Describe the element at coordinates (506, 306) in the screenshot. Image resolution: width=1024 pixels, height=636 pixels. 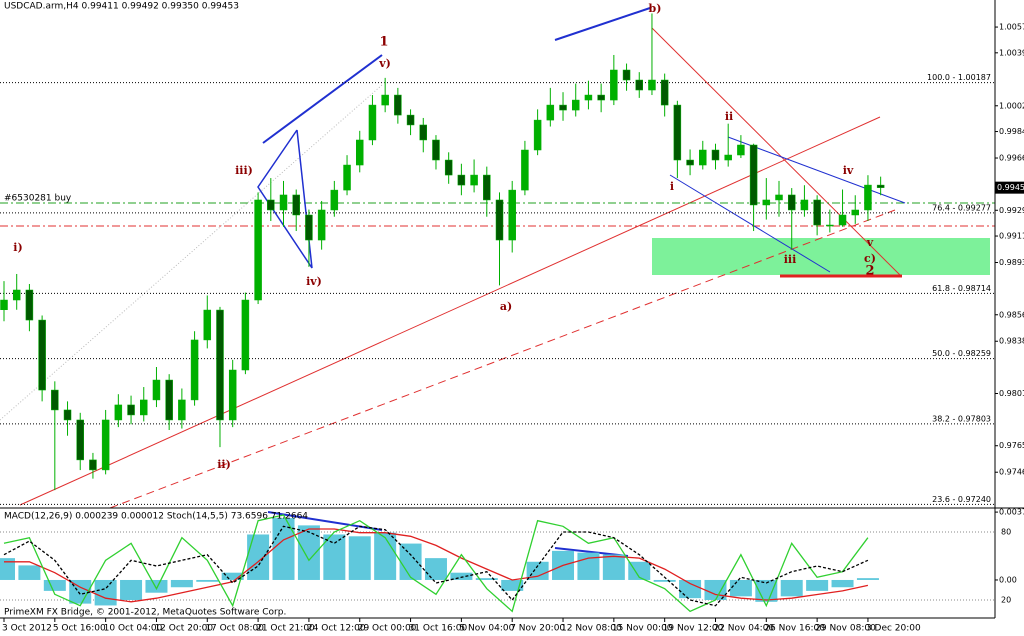
I see `wave-label: a)` at that location.